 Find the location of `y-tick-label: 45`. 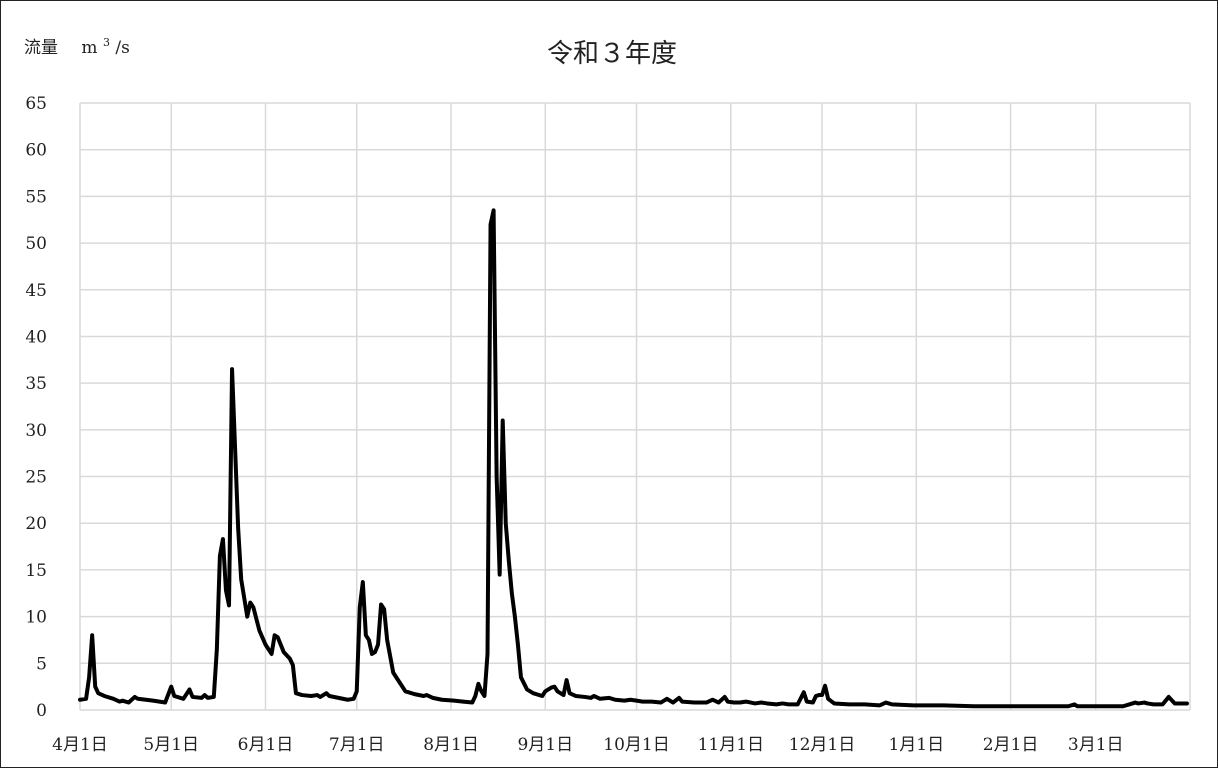

y-tick-label: 45 is located at coordinates (36, 291).